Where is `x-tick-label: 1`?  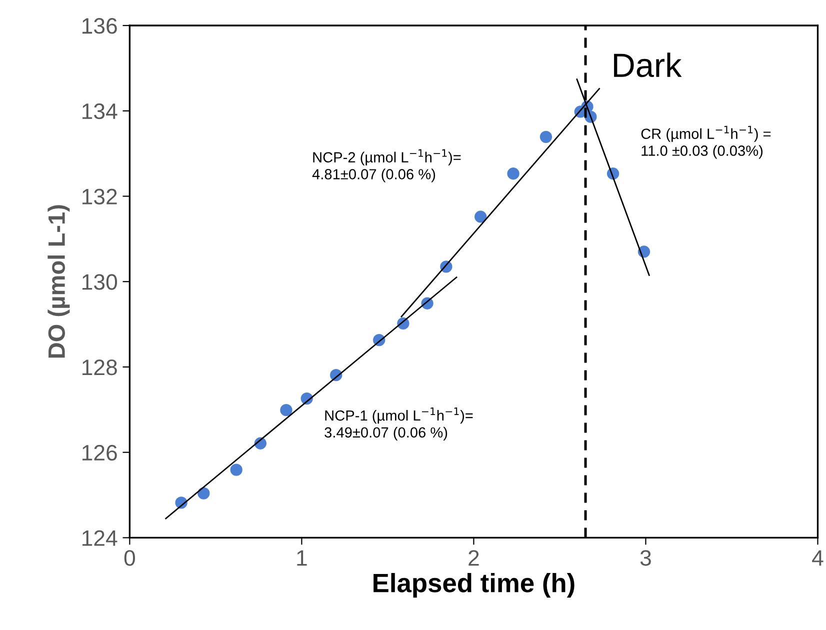
x-tick-label: 1 is located at coordinates (302, 558).